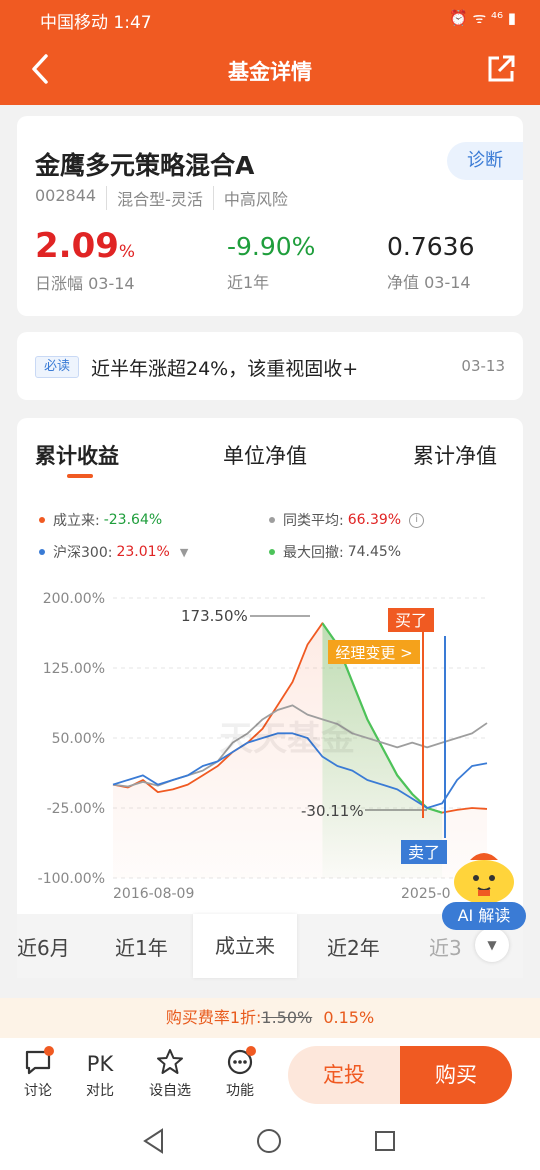  What do you see at coordinates (113, 552) in the screenshot?
I see `legend-hs300: 沪深300: 23.01% ▼` at bounding box center [113, 552].